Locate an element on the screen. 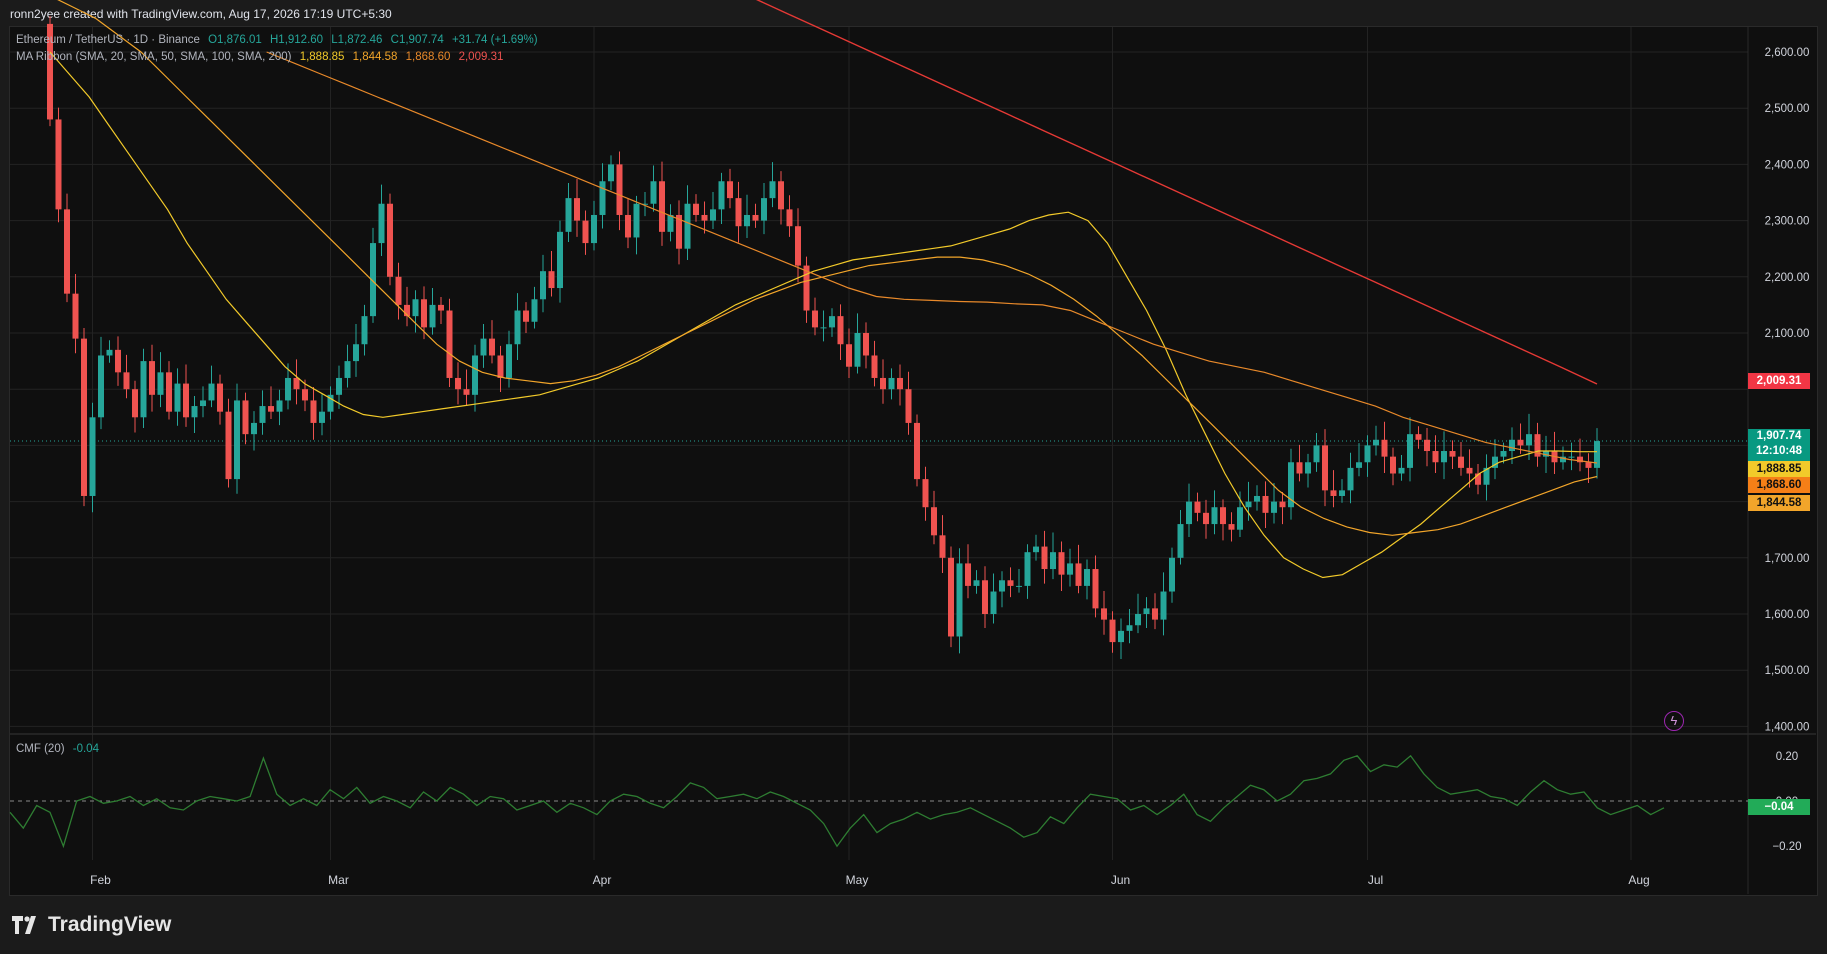 This screenshot has width=1827, height=954. last-price-tag: 1,907.74 12:10:48 is located at coordinates (1779, 445).